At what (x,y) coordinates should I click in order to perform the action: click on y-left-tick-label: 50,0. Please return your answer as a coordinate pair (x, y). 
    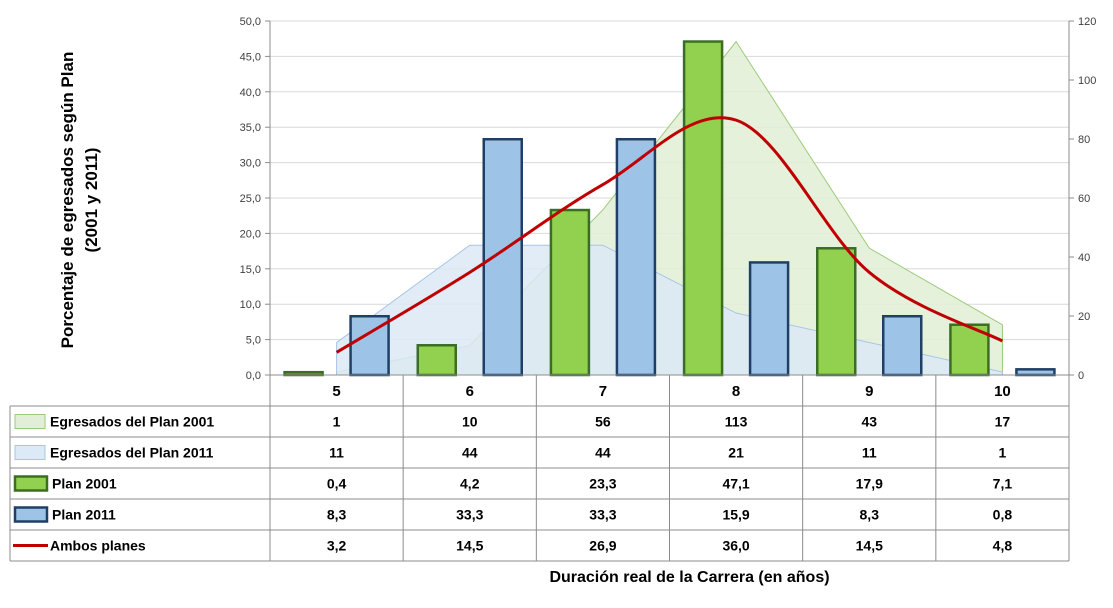
    Looking at the image, I should click on (250, 22).